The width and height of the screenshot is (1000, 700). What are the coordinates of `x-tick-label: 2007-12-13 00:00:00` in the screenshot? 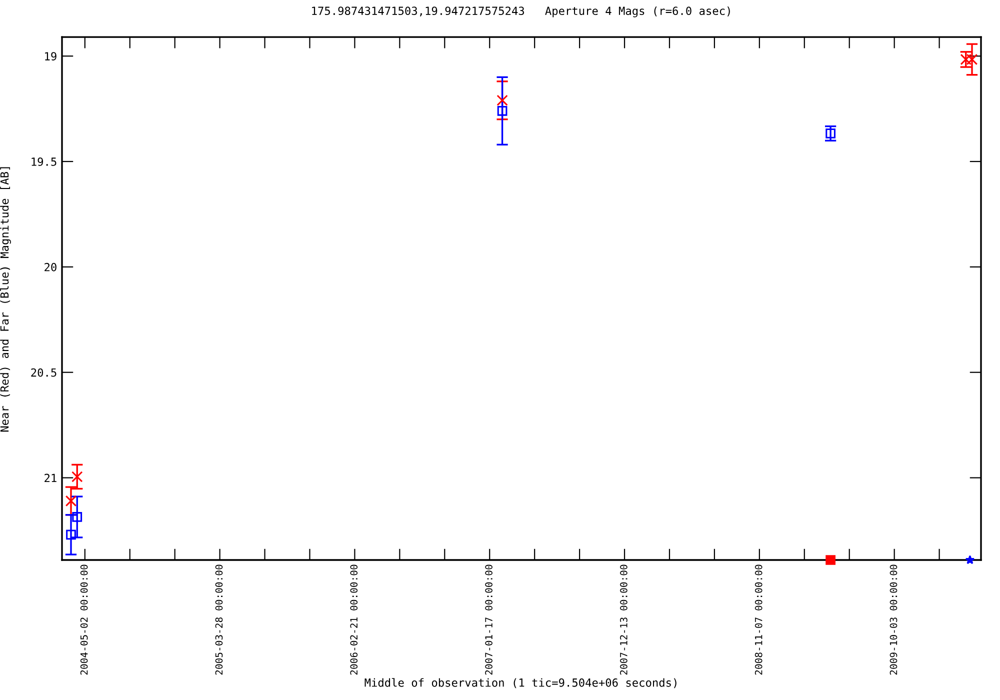 It's located at (624, 619).